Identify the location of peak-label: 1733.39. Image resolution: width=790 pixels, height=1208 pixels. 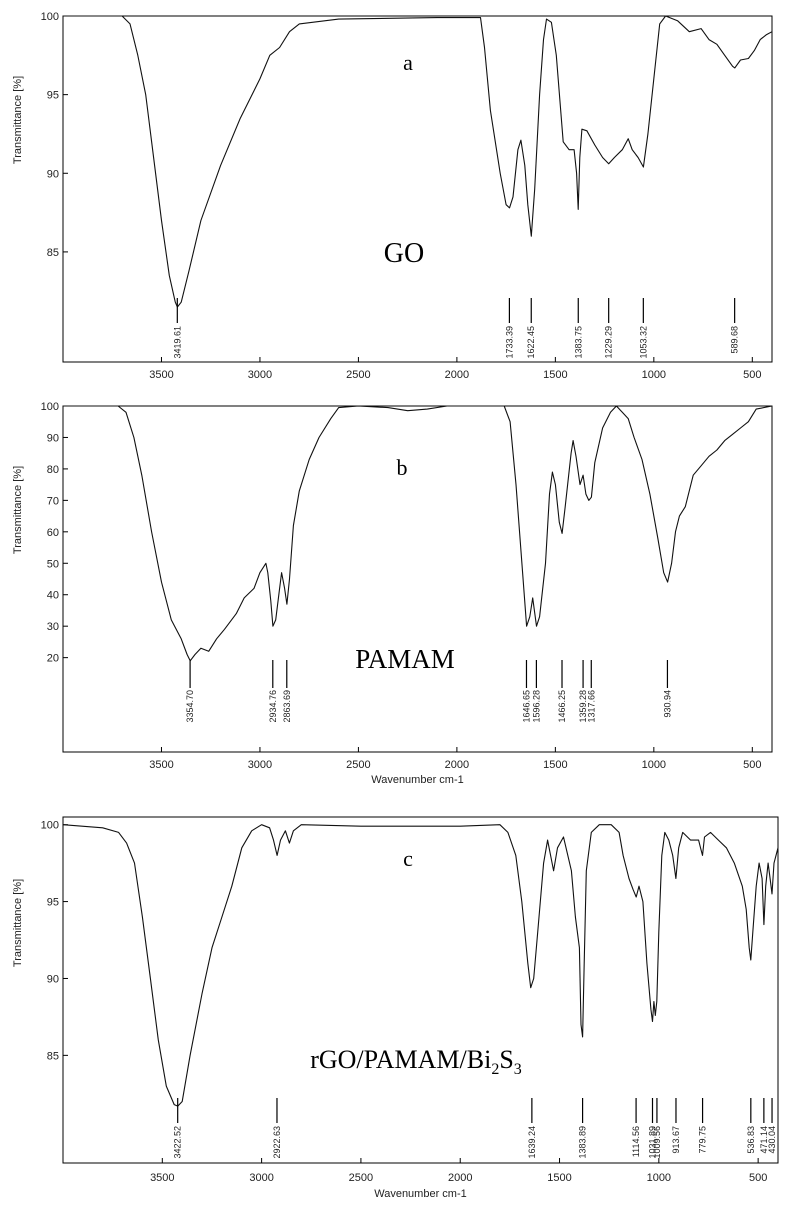
(509, 342).